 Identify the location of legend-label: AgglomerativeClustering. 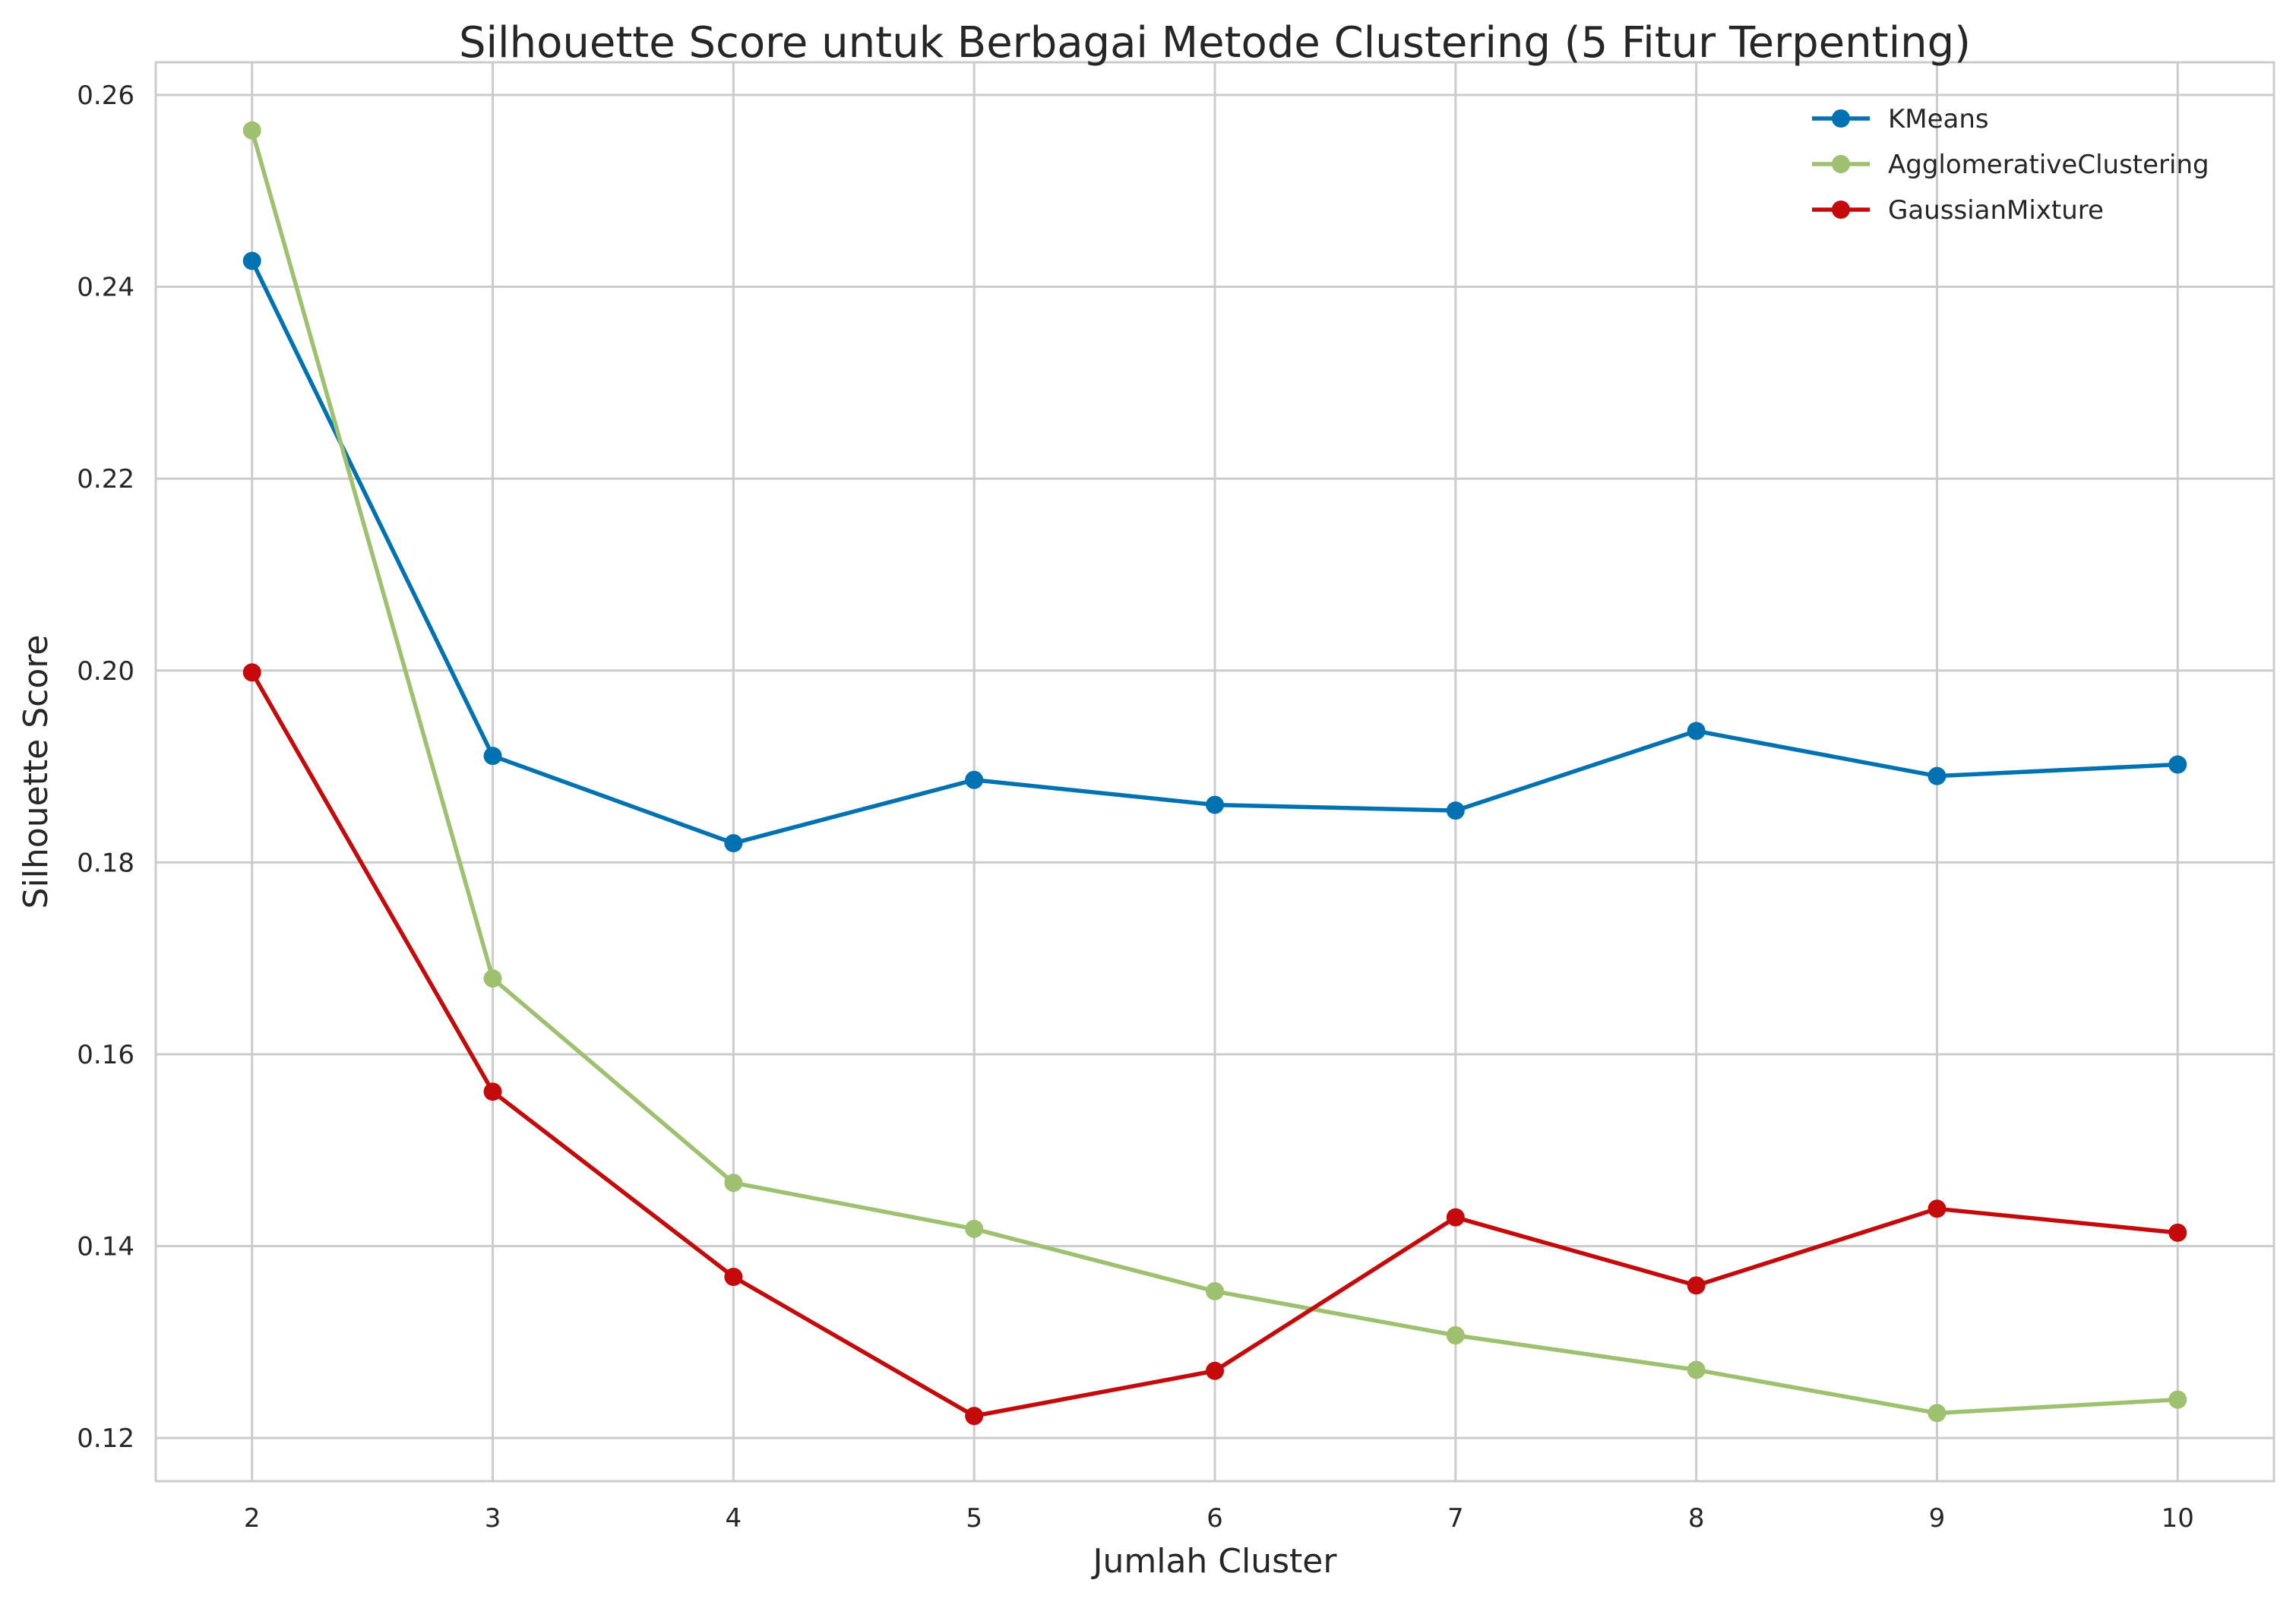
(2048, 165).